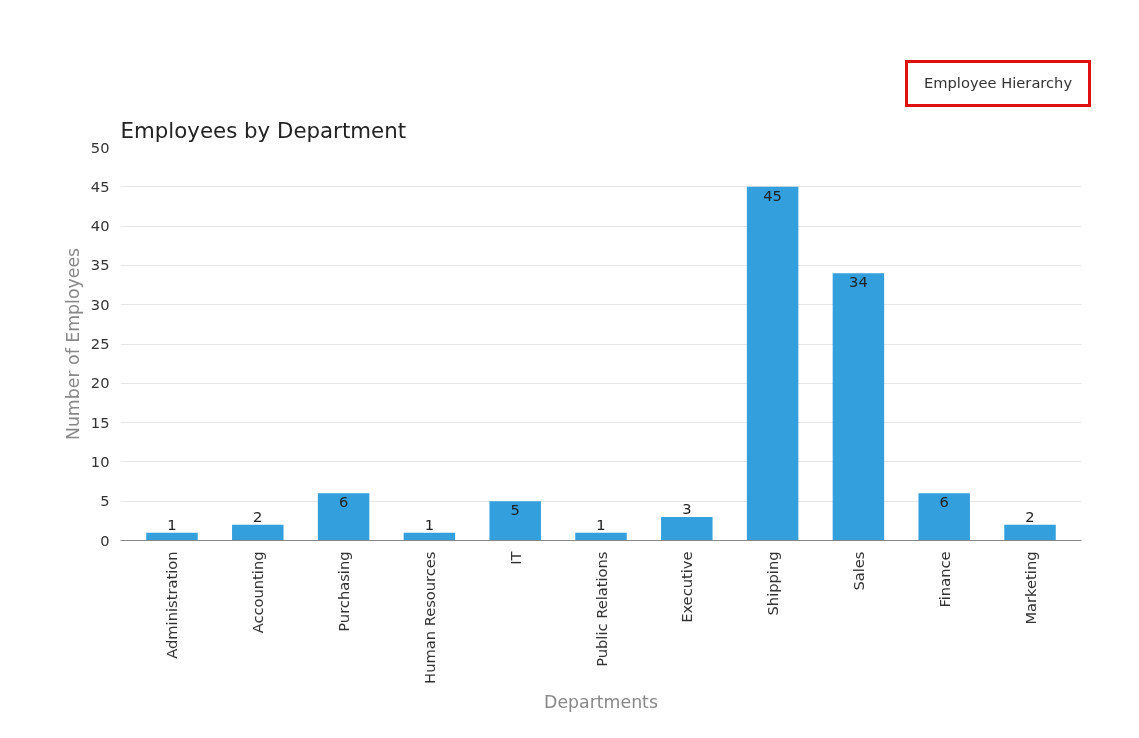 The height and width of the screenshot is (738, 1139). What do you see at coordinates (100, 461) in the screenshot?
I see `y-tick-label: 10` at bounding box center [100, 461].